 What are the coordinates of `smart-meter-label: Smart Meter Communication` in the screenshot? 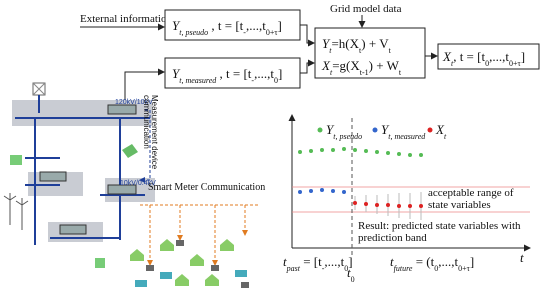 It's located at (206, 187).